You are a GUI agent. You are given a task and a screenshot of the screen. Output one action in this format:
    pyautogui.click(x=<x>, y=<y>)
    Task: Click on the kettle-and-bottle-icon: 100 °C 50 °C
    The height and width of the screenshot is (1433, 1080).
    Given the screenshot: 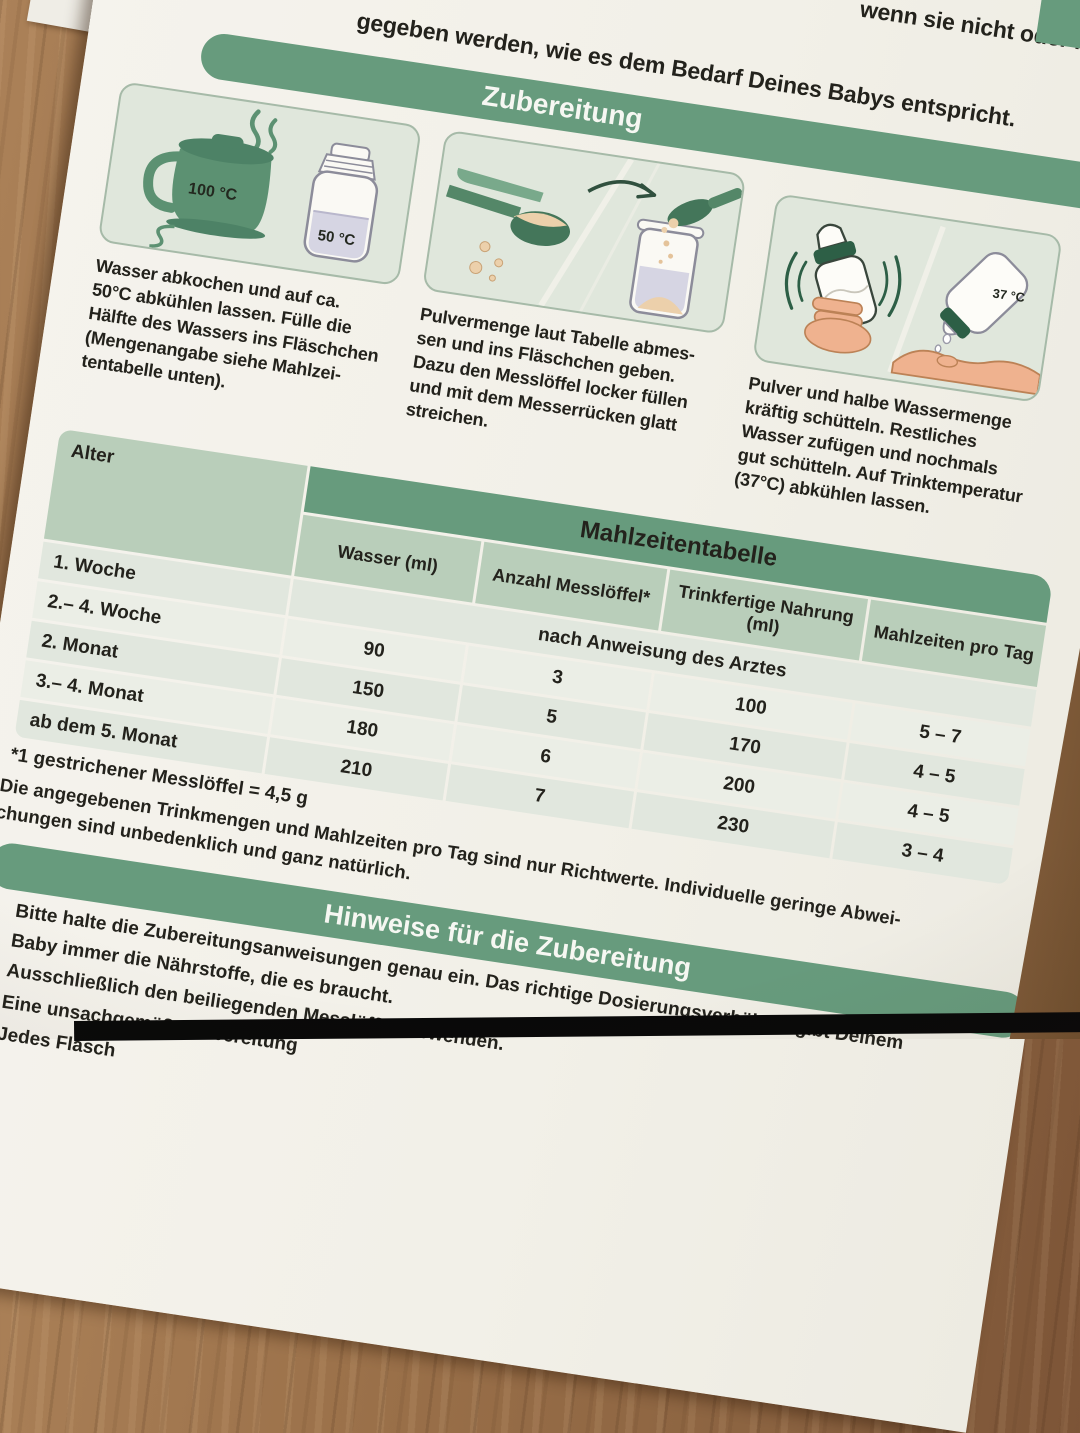 What is the action you would take?
    pyautogui.click(x=261, y=186)
    